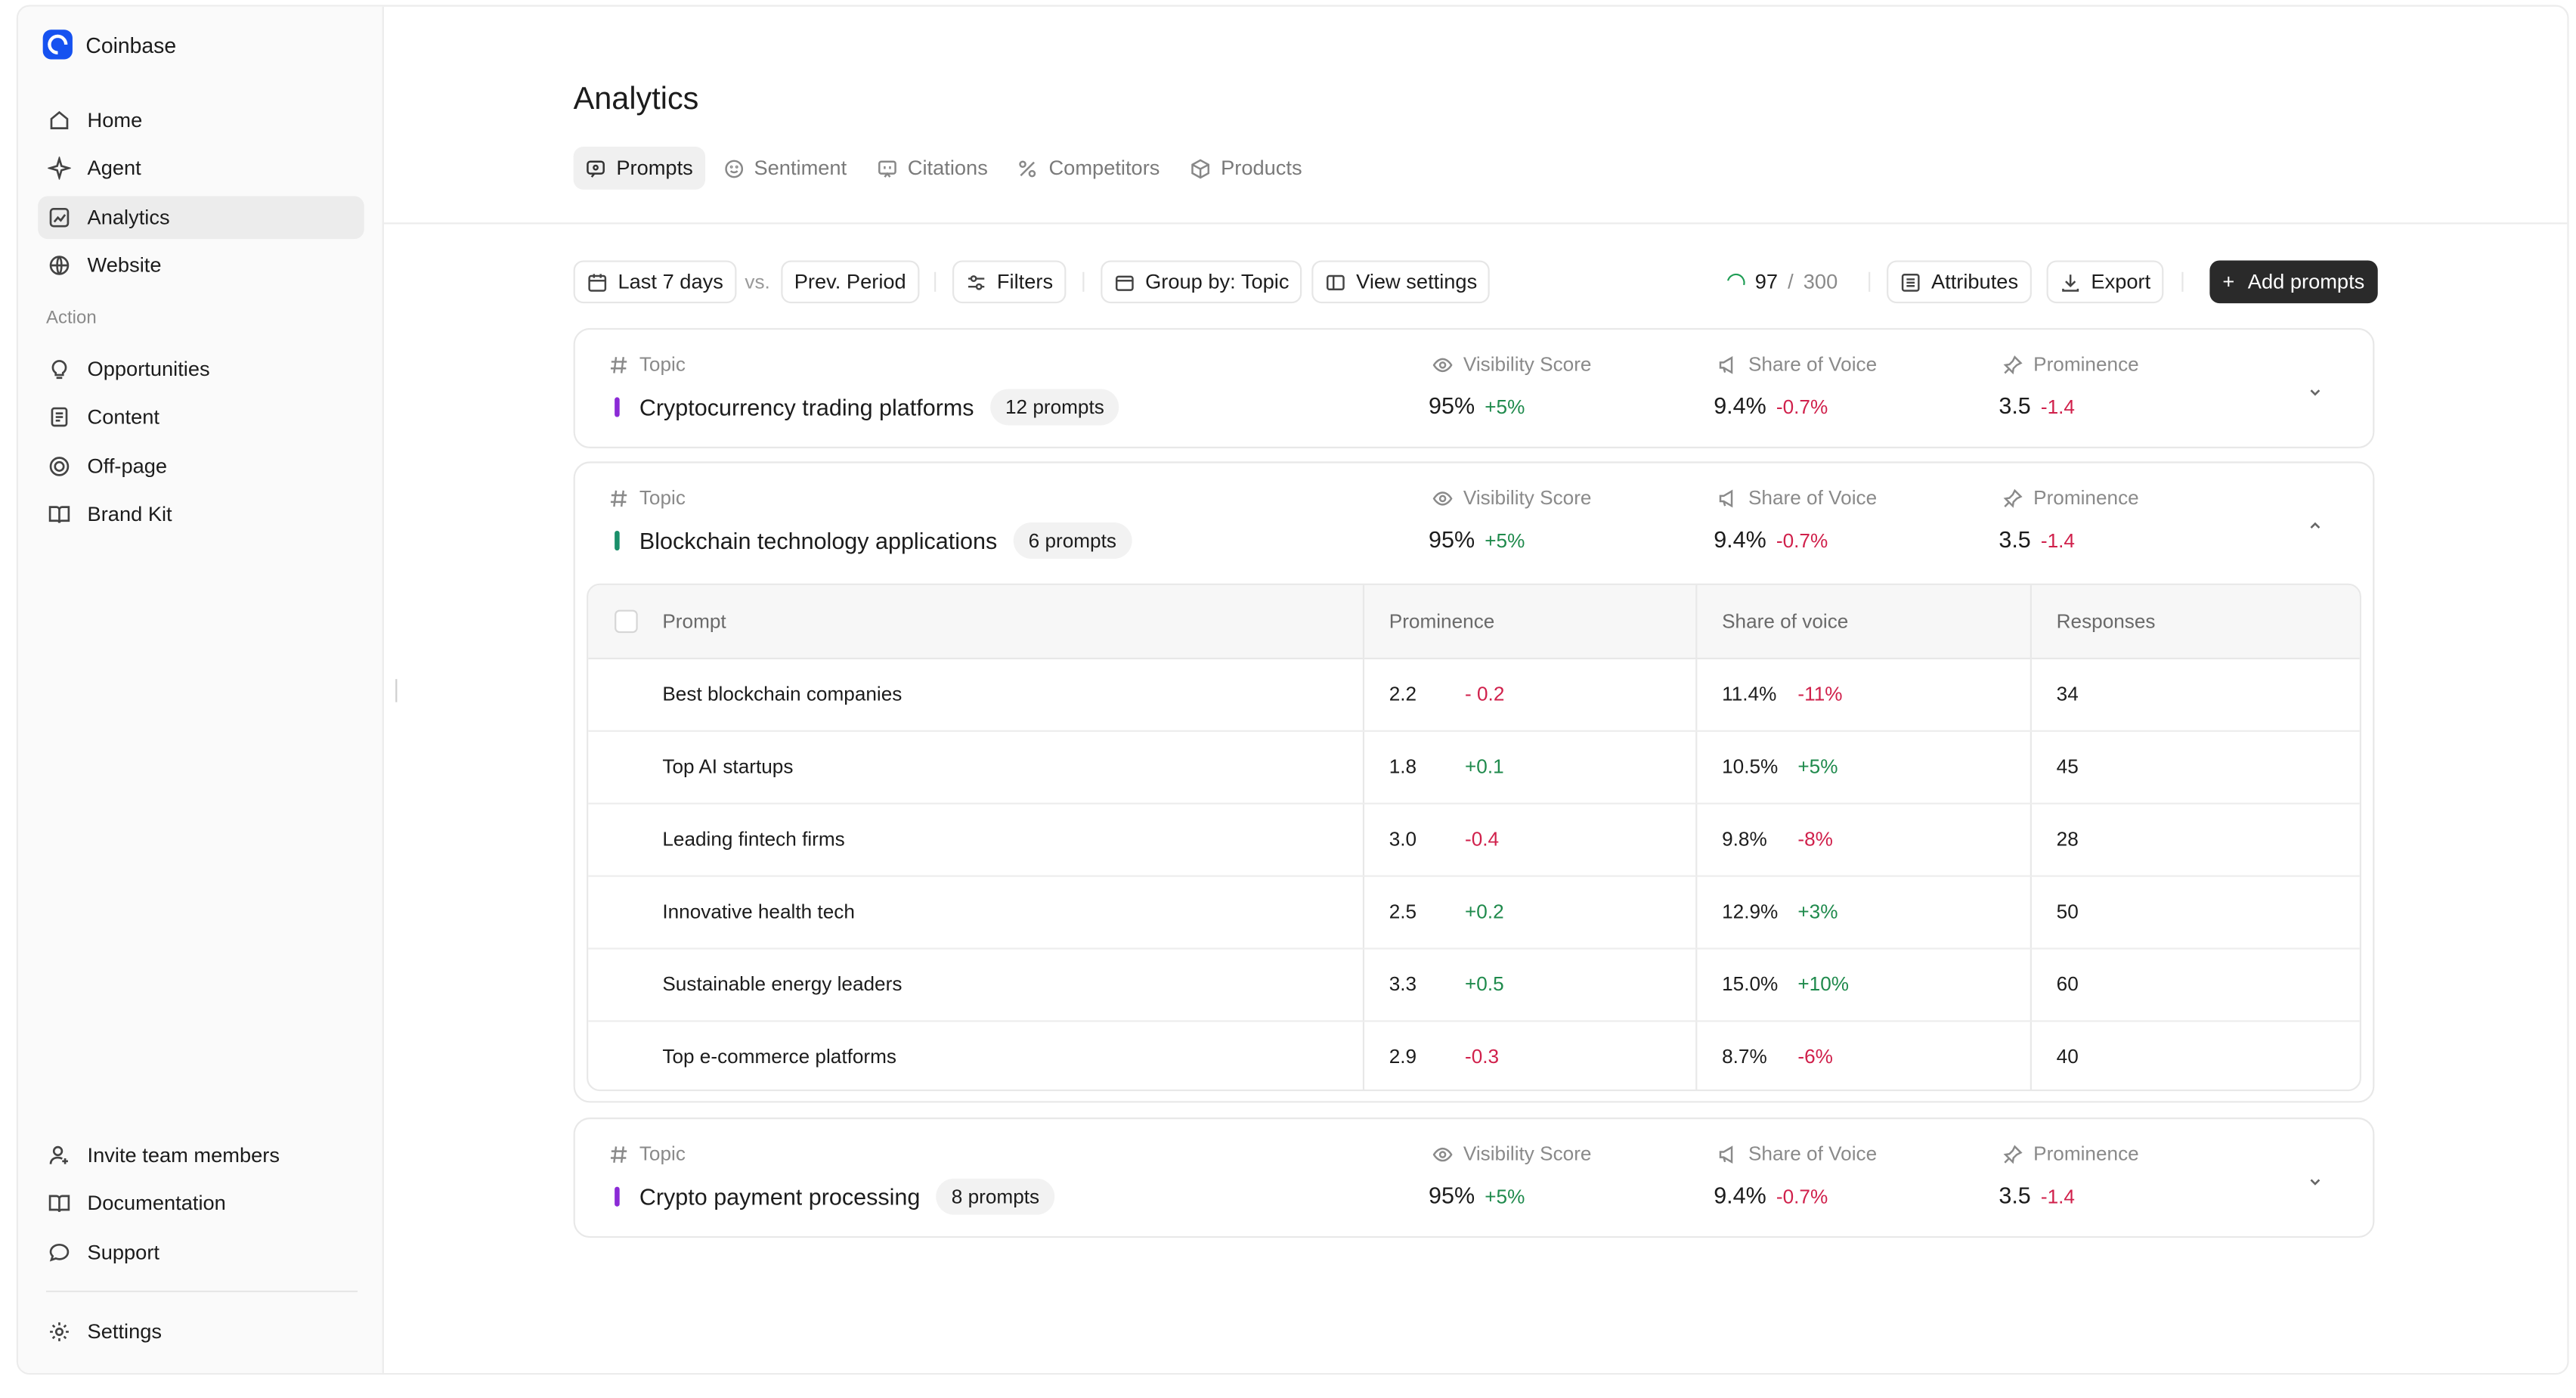  Describe the element at coordinates (647, 364) in the screenshot. I see `topic-header-label: Topic` at that location.